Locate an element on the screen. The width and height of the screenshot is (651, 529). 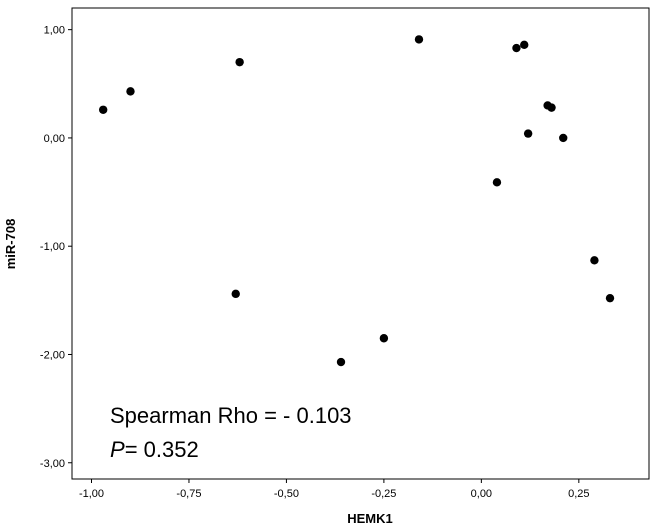
annotation-rho: Spearman Rho = - 0.103 is located at coordinates (231, 415).